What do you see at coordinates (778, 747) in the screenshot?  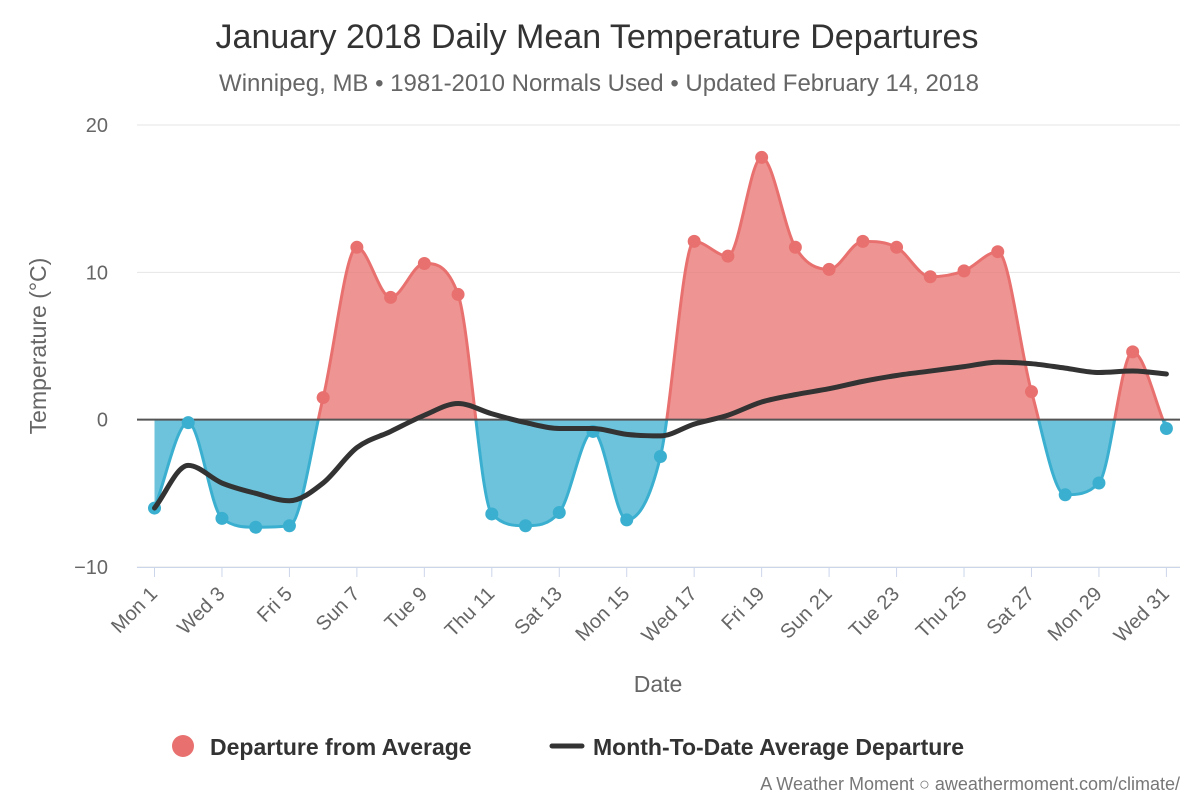 I see `legend-average-label: Month-To-Date Average Departure` at bounding box center [778, 747].